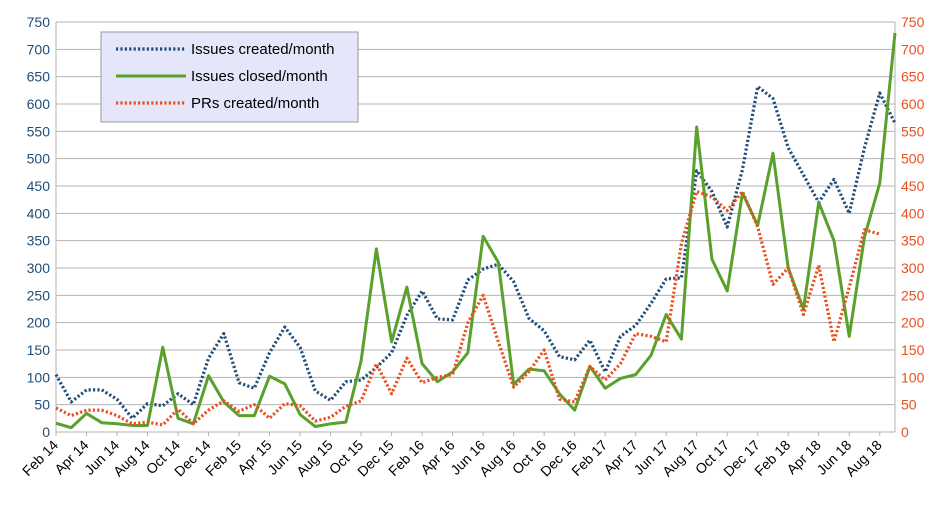 This screenshot has height=507, width=935. What do you see at coordinates (262, 49) in the screenshot?
I see `legend-label-1: Issues created/month` at bounding box center [262, 49].